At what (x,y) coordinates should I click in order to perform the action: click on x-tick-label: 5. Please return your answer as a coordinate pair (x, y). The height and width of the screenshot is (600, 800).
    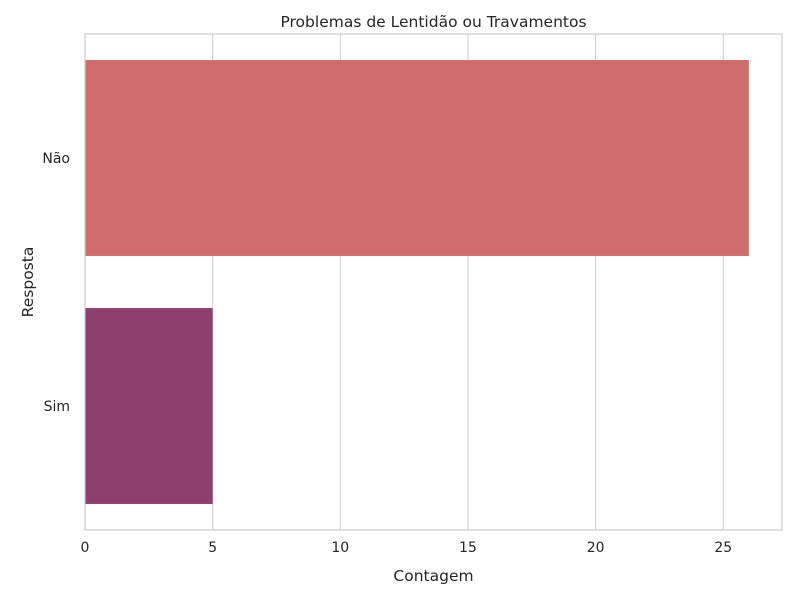
    Looking at the image, I should click on (212, 548).